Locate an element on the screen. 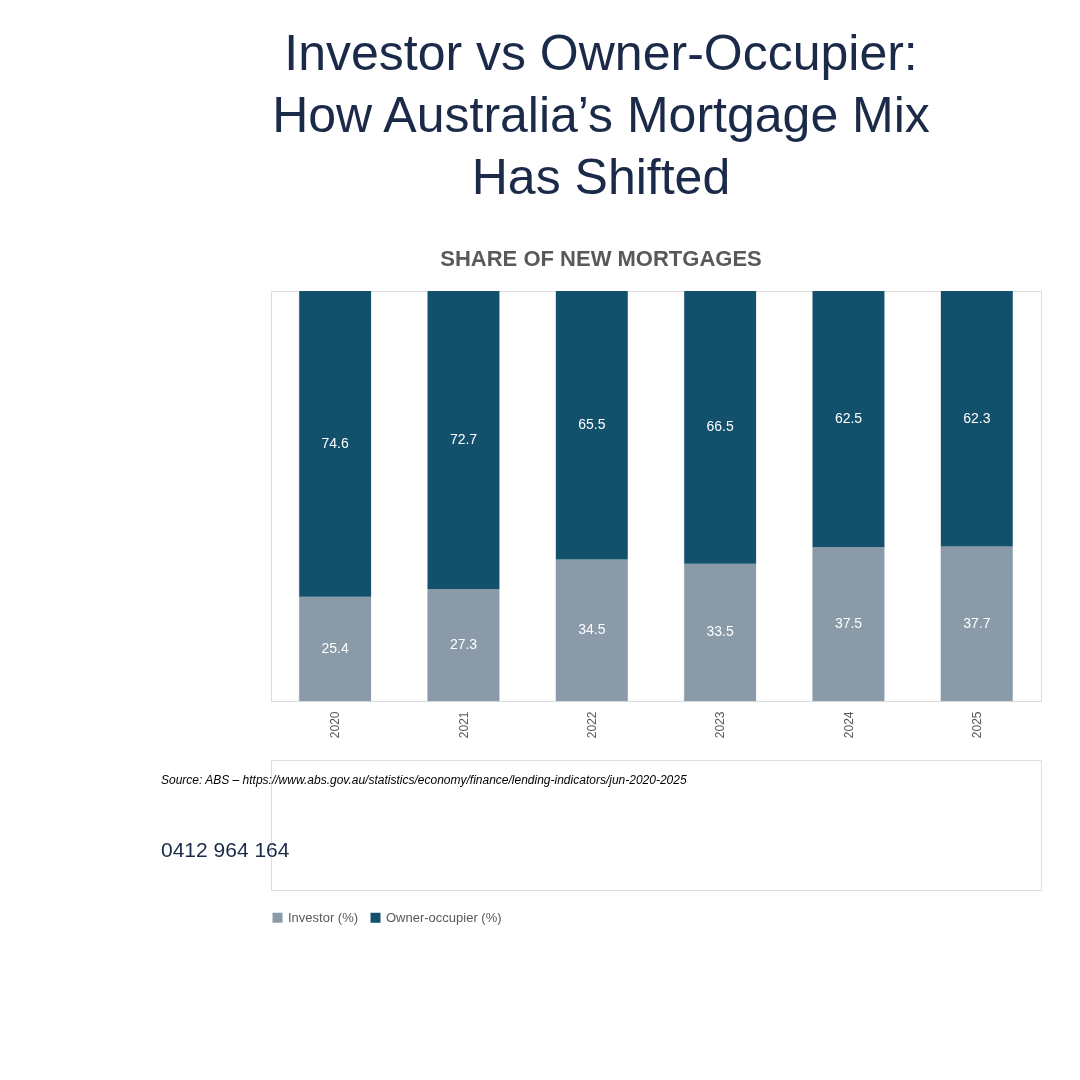 The image size is (1080, 1080). data-label: 65.5 is located at coordinates (592, 424).